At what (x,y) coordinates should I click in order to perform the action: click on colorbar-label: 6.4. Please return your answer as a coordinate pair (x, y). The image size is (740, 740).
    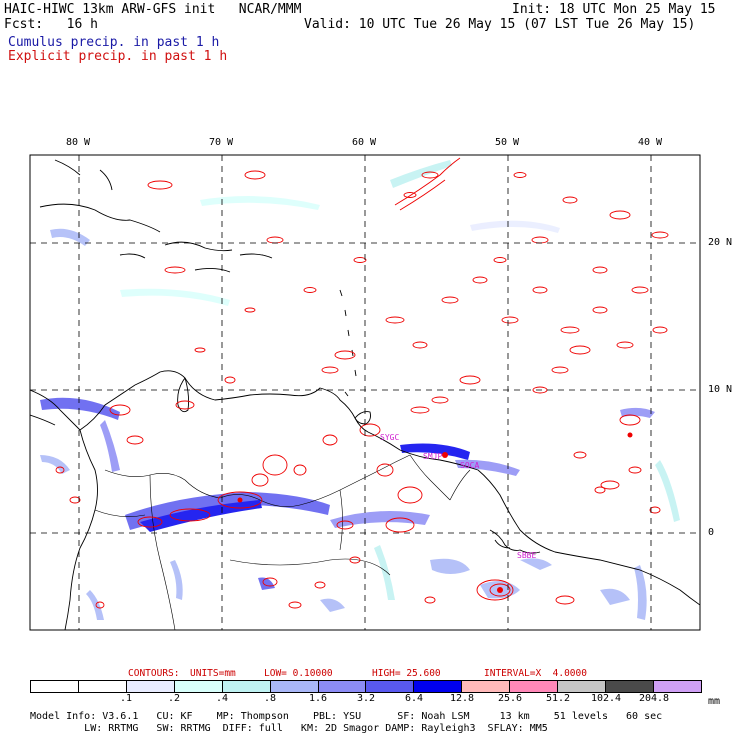
    Looking at the image, I should click on (414, 698).